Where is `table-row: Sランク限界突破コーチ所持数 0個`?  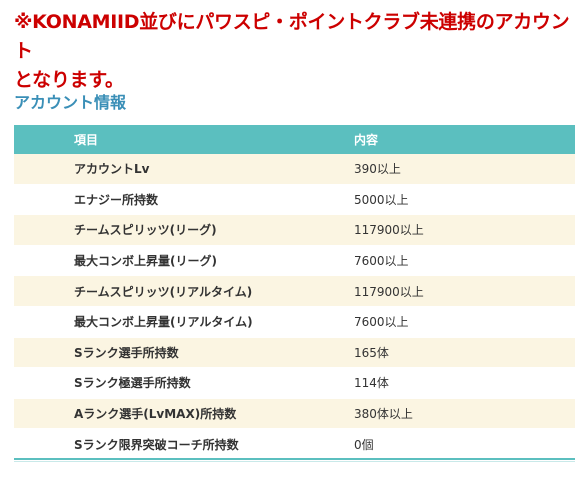 table-row: Sランク限界突破コーチ所持数 0個 is located at coordinates (294, 444).